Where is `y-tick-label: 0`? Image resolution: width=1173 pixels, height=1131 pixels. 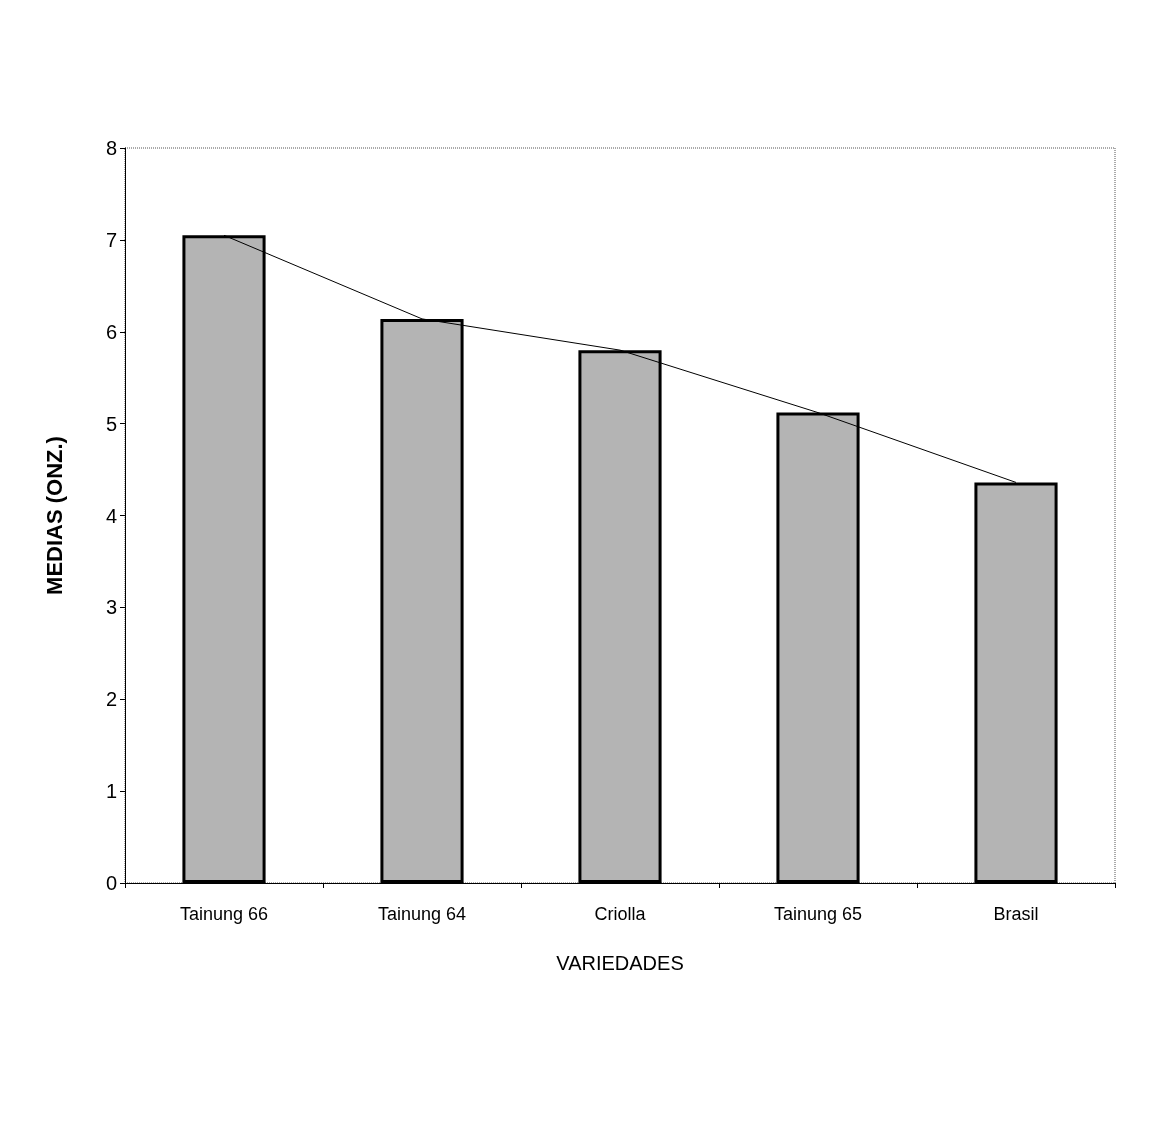
y-tick-label: 0 is located at coordinates (111, 883).